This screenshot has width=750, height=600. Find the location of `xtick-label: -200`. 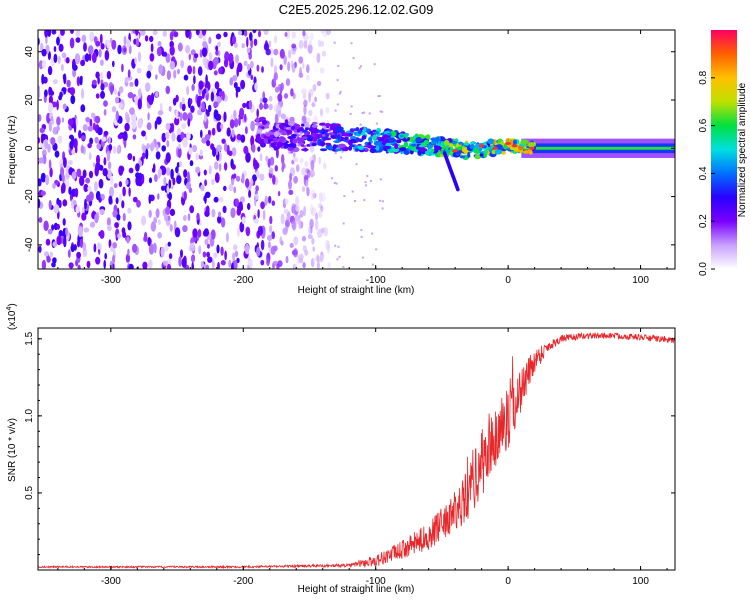

xtick-label: -200 is located at coordinates (243, 581).